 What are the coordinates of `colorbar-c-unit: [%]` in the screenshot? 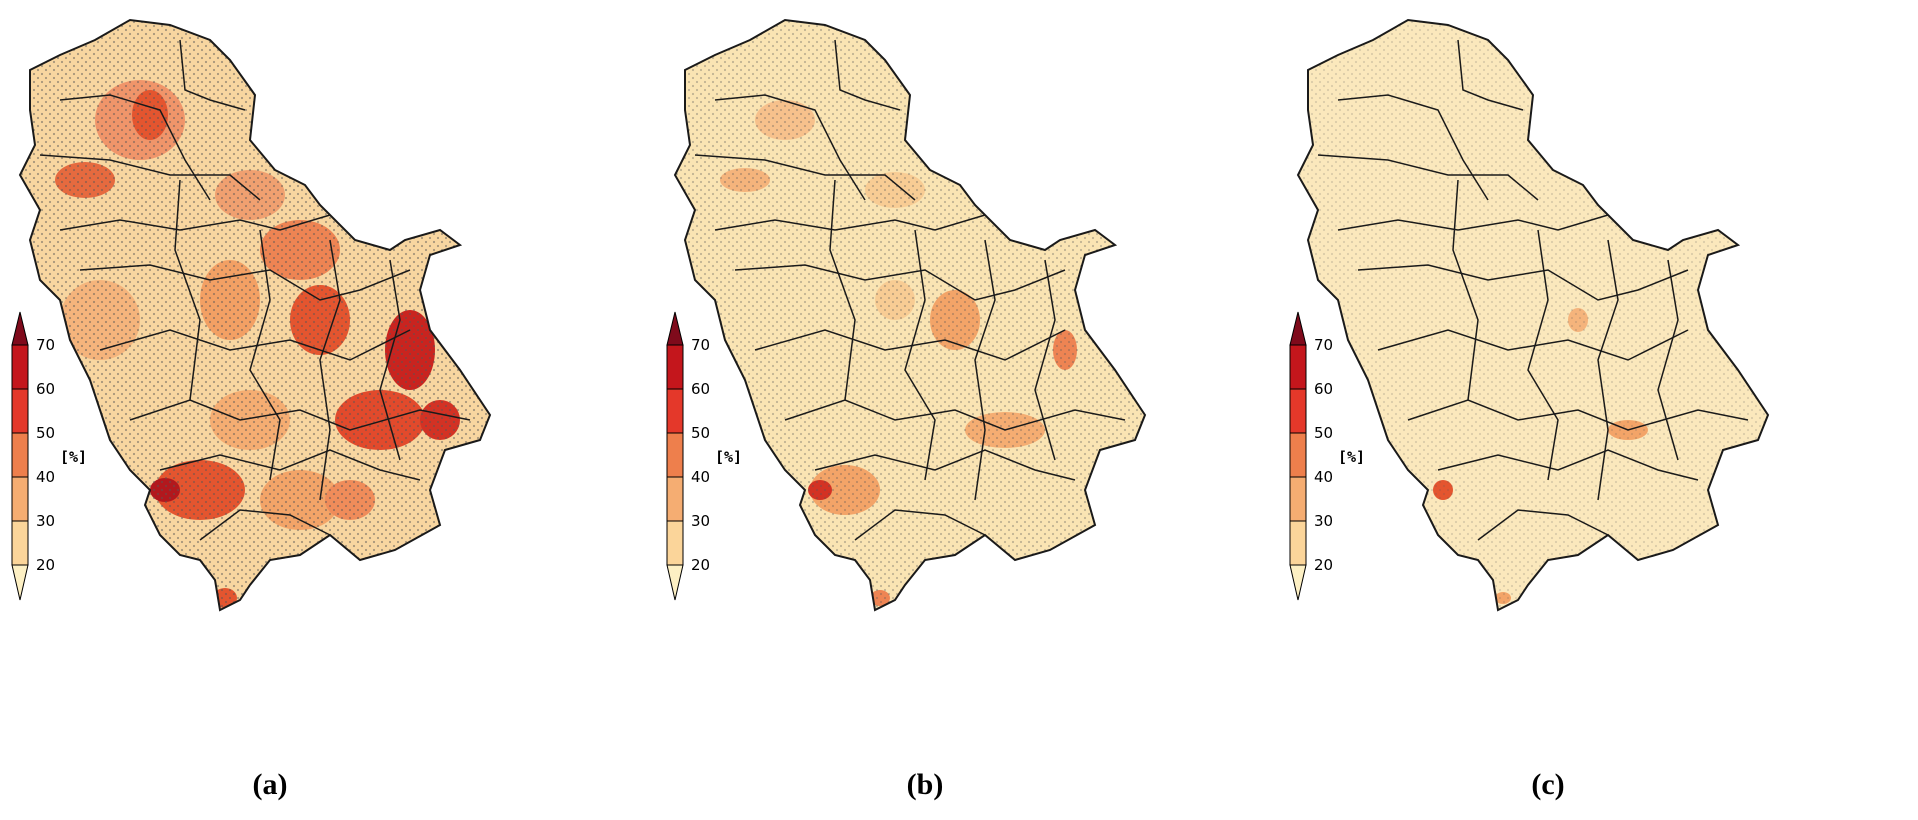 It's located at (1351, 457).